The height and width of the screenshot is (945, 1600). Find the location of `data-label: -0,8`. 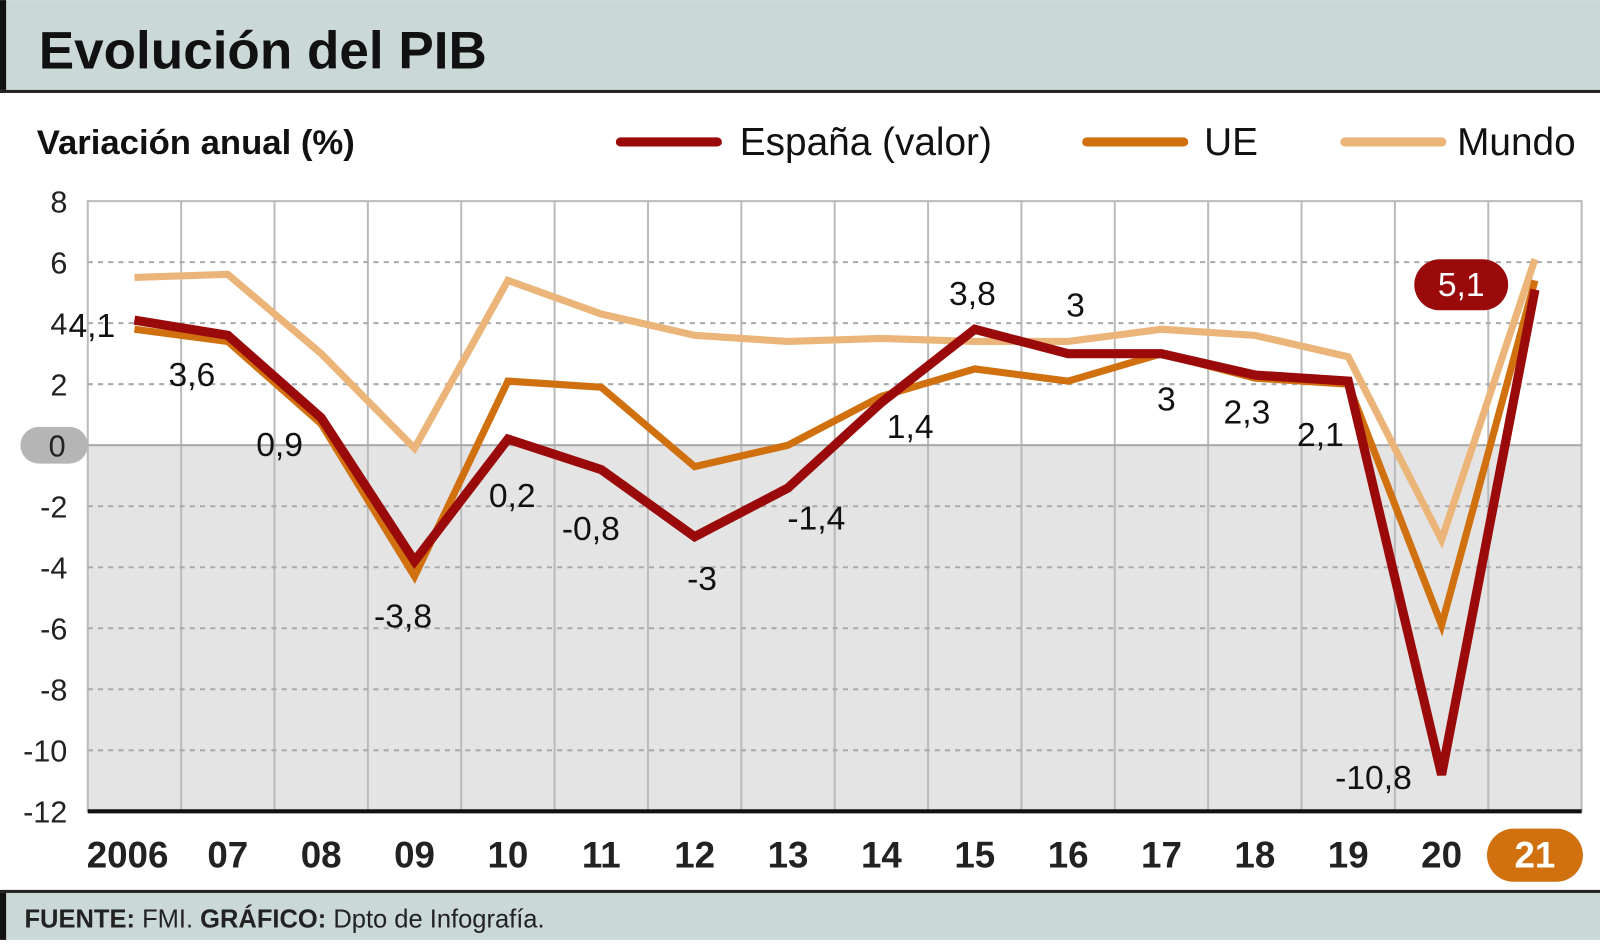

data-label: -0,8 is located at coordinates (591, 529).